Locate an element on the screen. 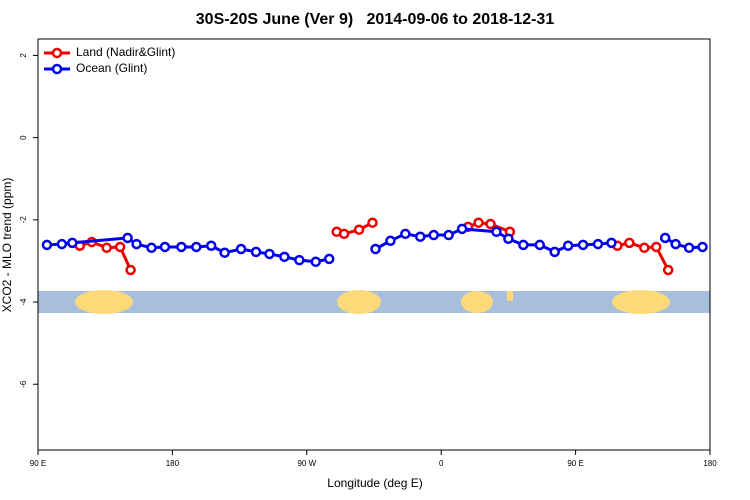 This screenshot has height=500, width=750. x-axis-label: Longitude (deg E) is located at coordinates (374, 483).